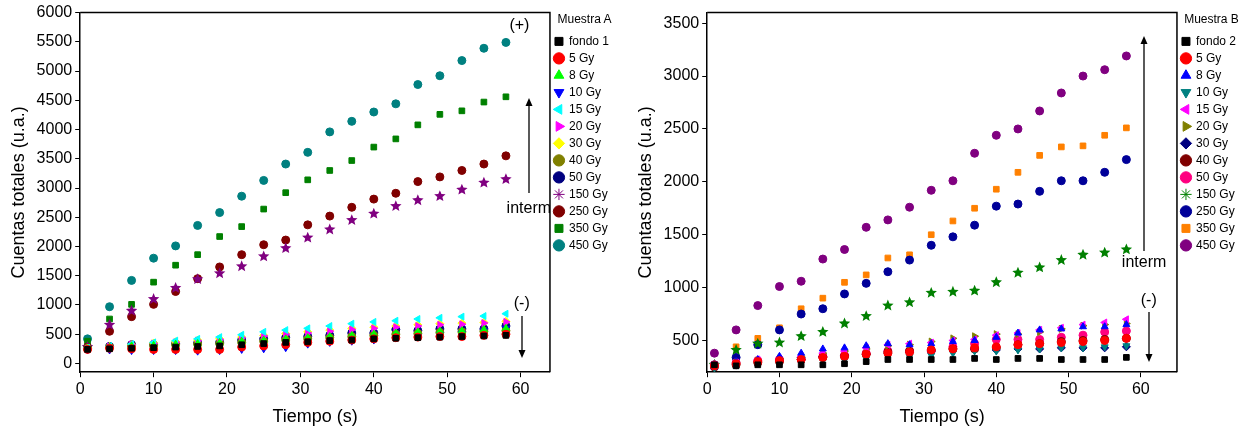  I want to click on y-tick-label: 5000, so click(54, 70).